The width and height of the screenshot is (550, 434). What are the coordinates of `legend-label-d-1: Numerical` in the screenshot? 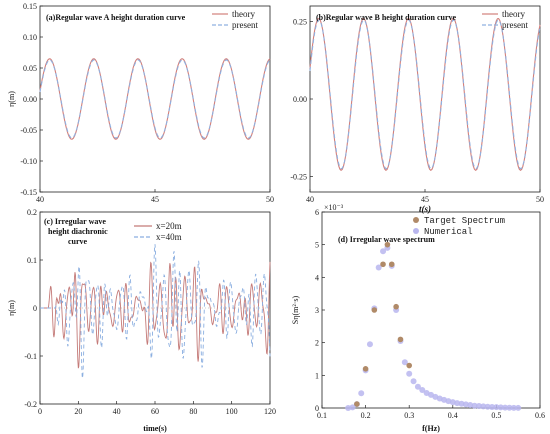 It's located at (448, 232).